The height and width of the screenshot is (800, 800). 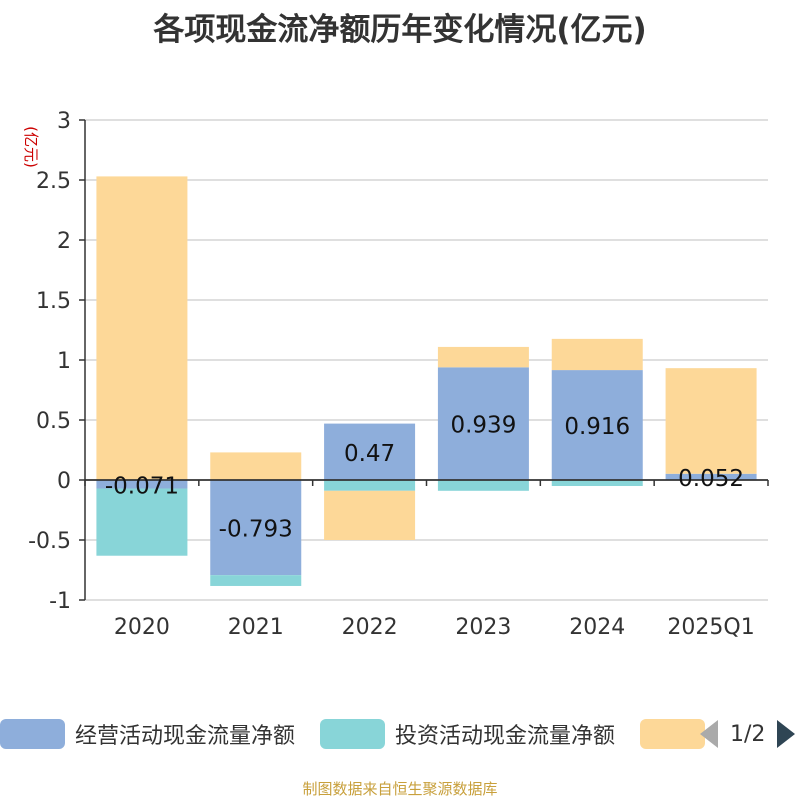 I want to click on data-label-2020: -0.071, so click(x=142, y=486).